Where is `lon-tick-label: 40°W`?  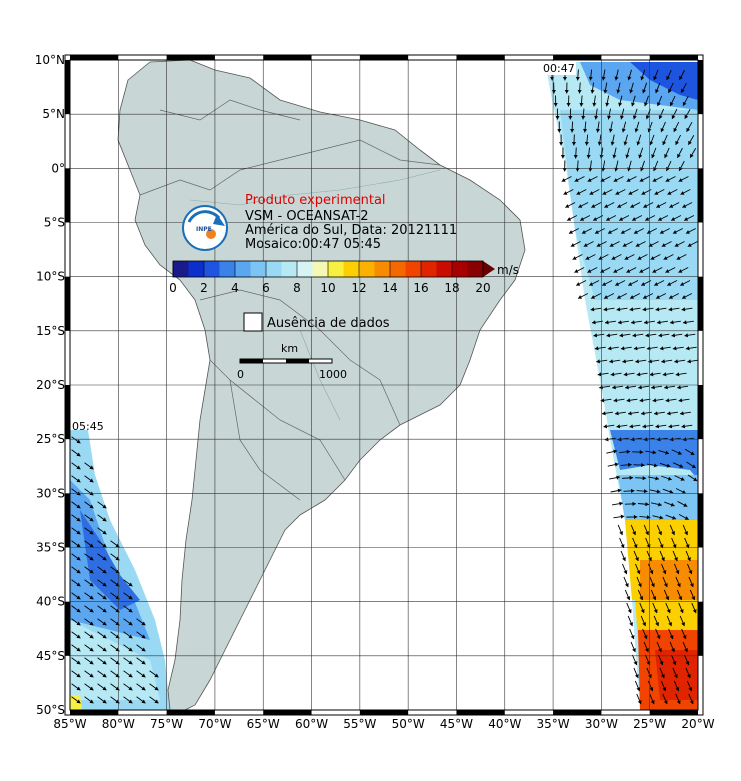 lon-tick-label: 40°W is located at coordinates (504, 724).